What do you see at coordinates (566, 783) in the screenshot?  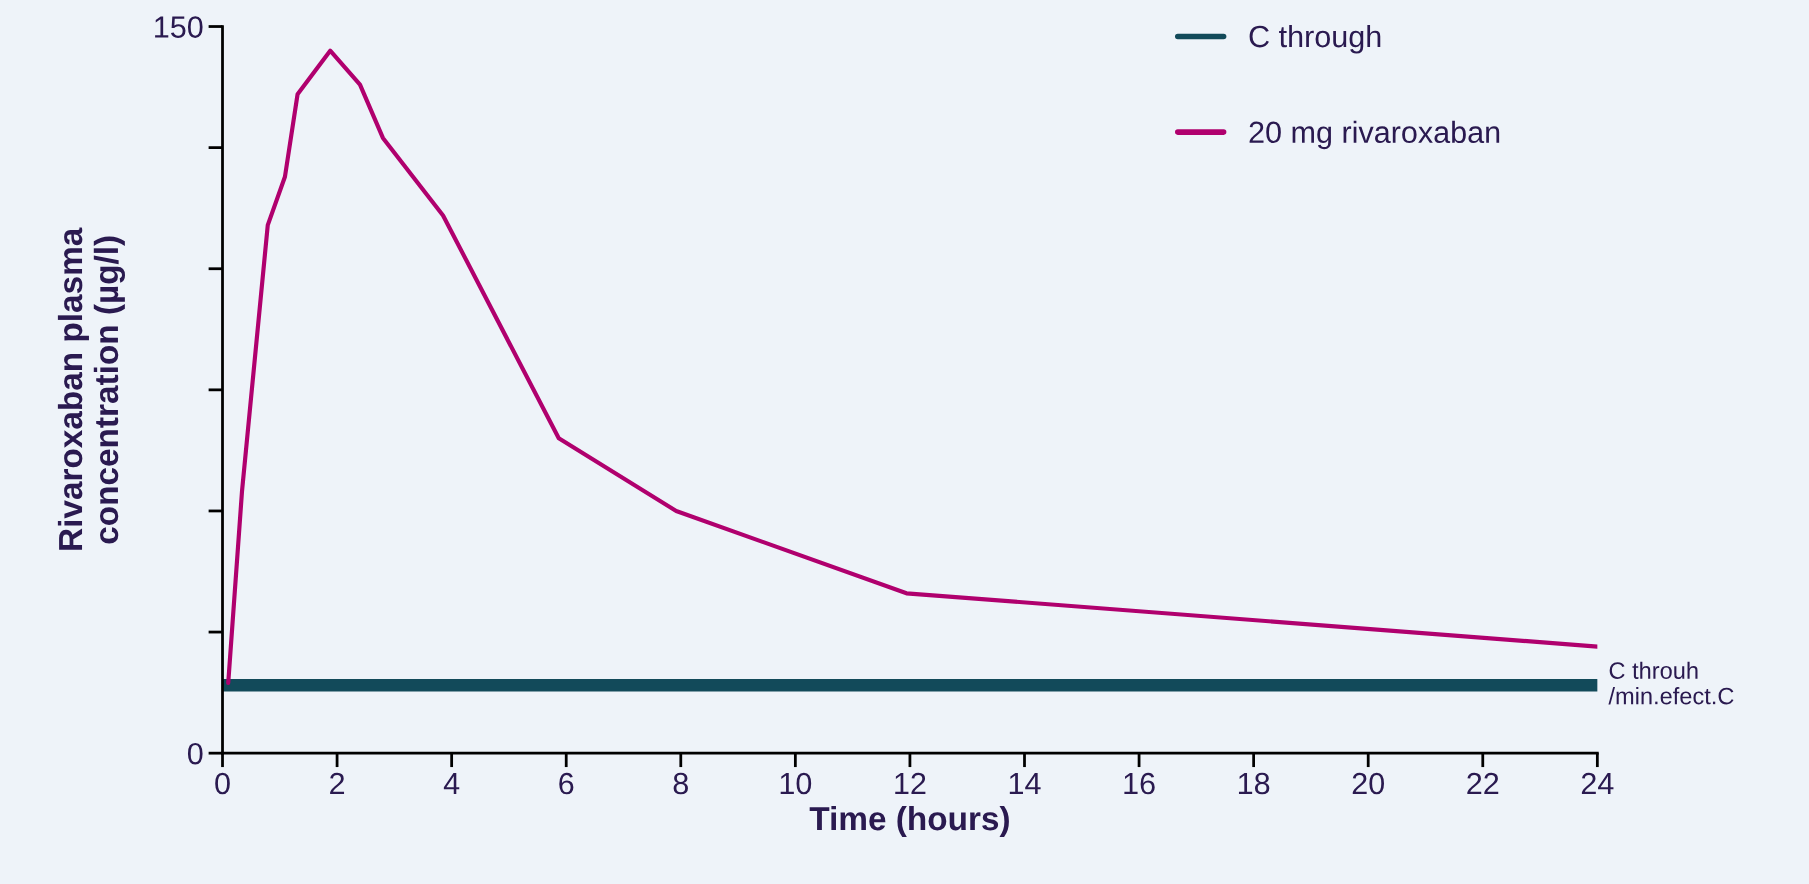 I see `x-tick-label: 6` at bounding box center [566, 783].